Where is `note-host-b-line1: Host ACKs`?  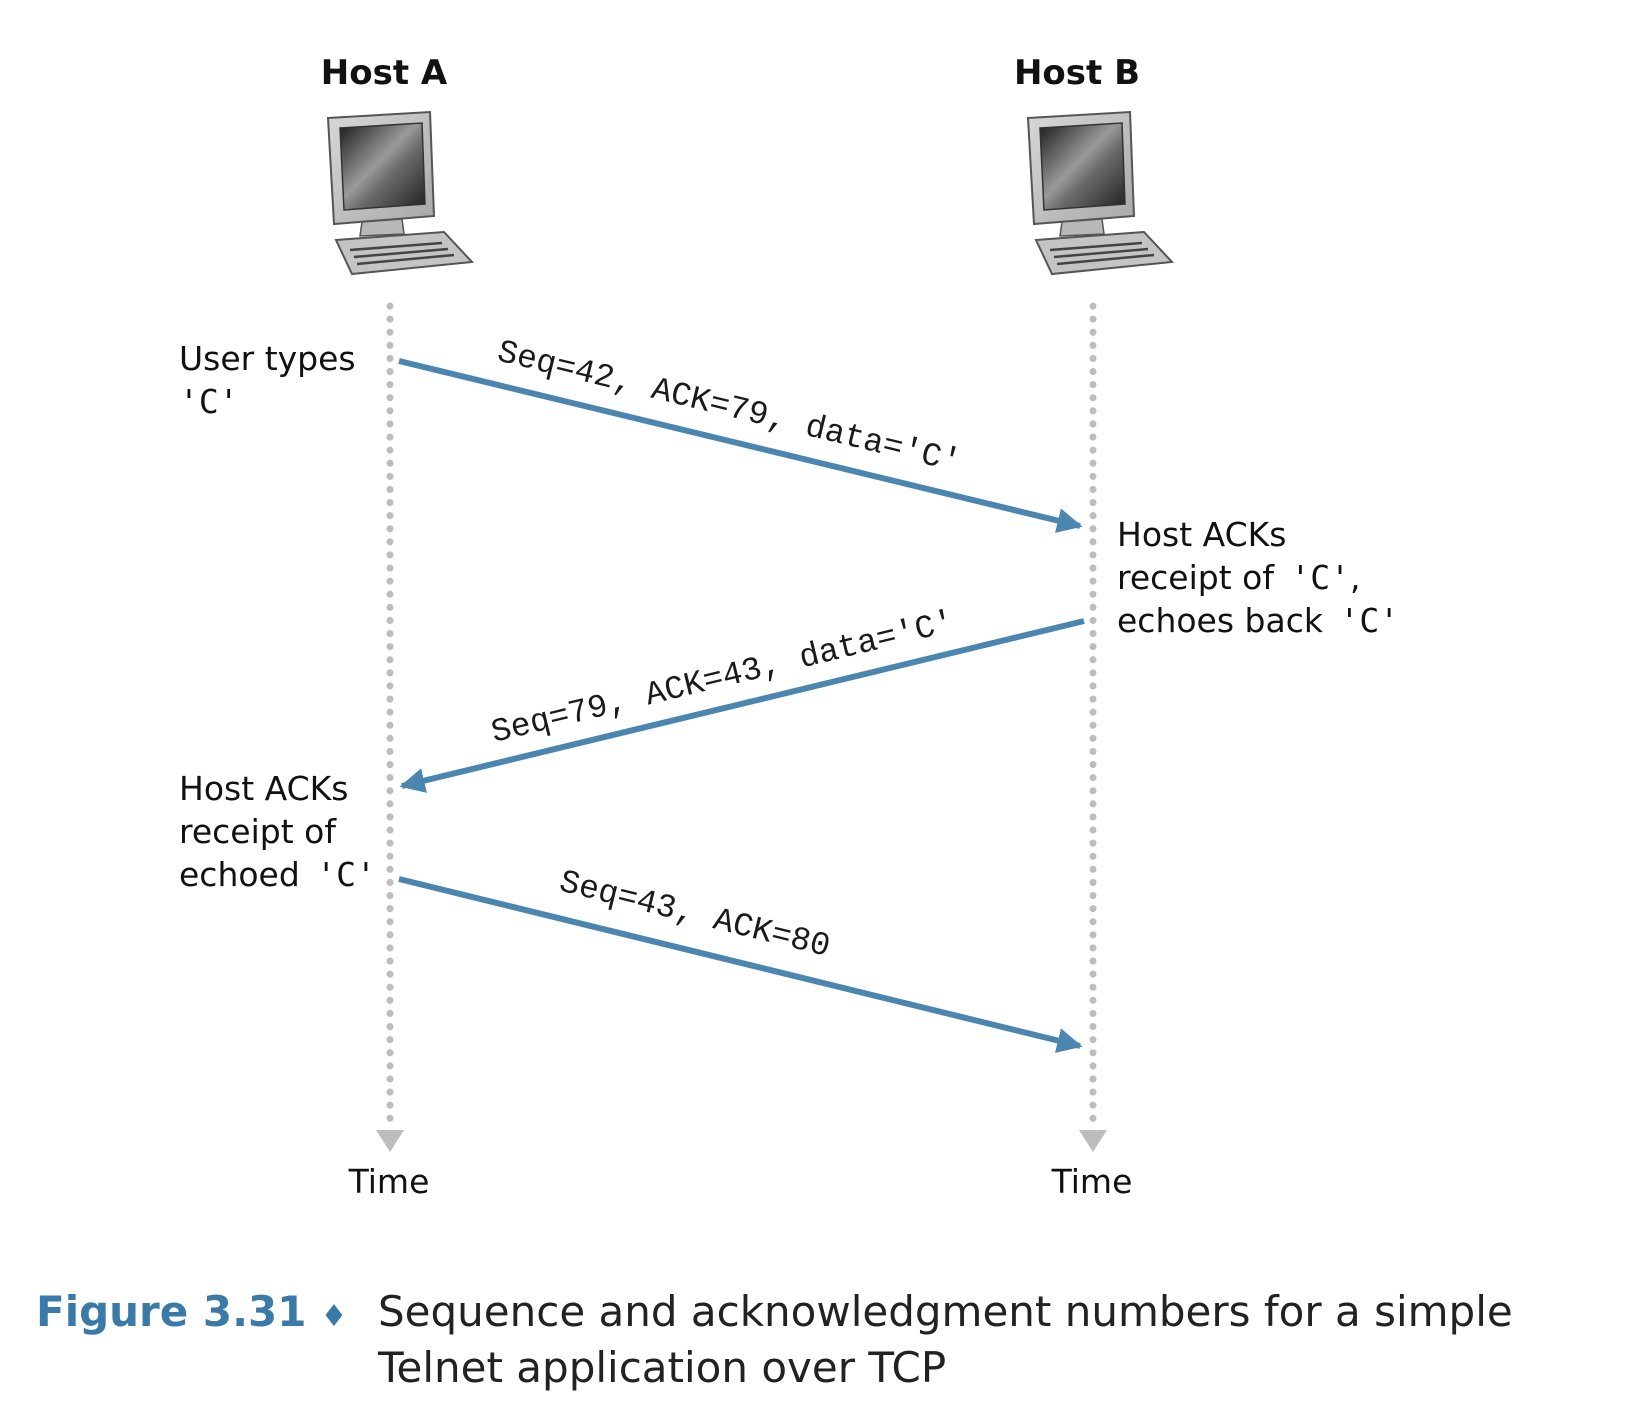 note-host-b-line1: Host ACKs is located at coordinates (1202, 534).